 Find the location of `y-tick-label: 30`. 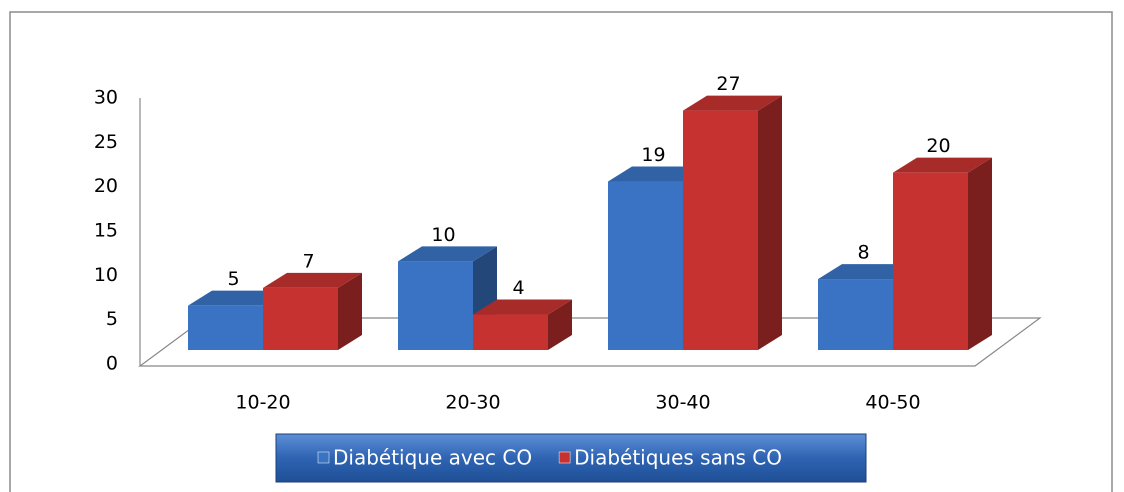

y-tick-label: 30 is located at coordinates (106, 98).